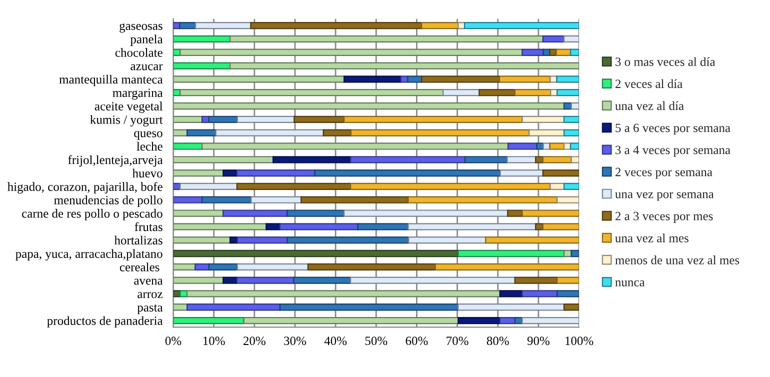 The image size is (770, 377). Describe the element at coordinates (141, 28) in the screenshot. I see `y-tick-label: gaseosas` at that location.